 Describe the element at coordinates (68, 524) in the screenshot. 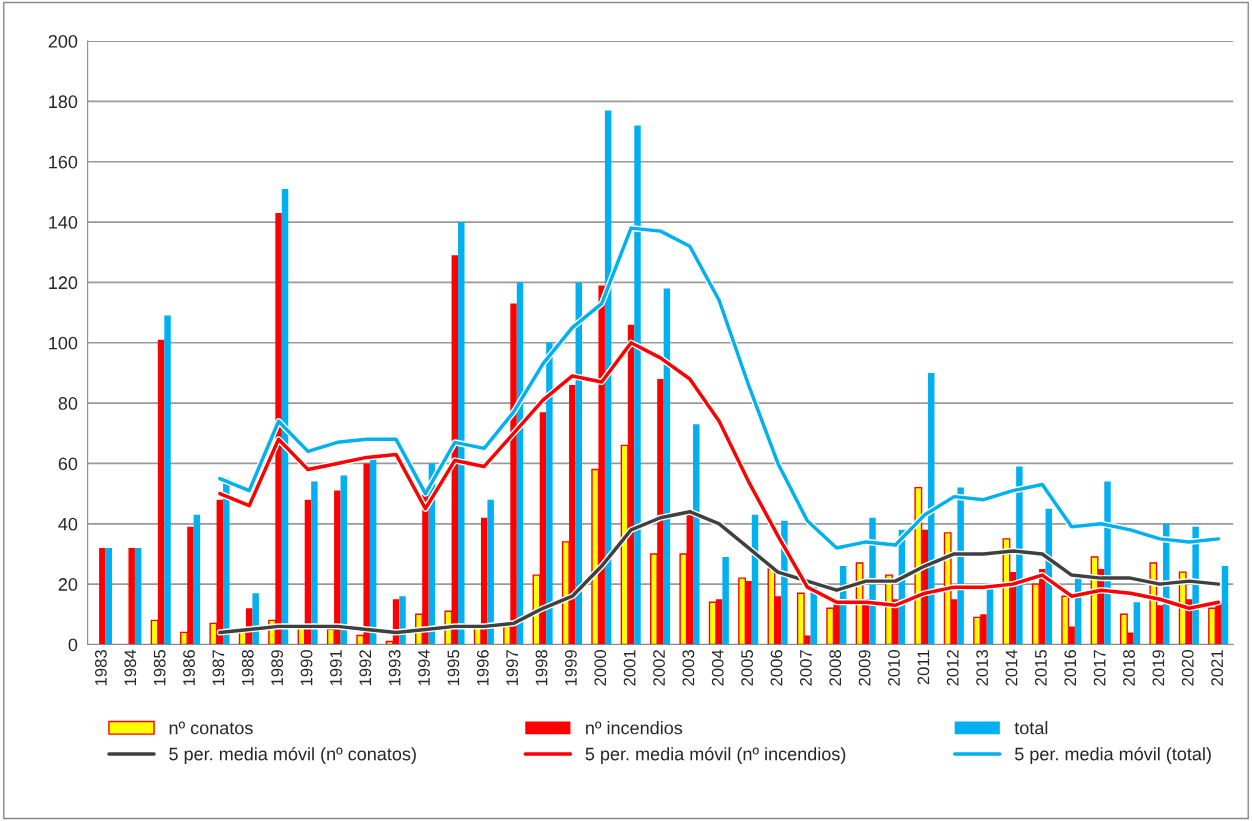

I see `y-tick-label: 40` at that location.